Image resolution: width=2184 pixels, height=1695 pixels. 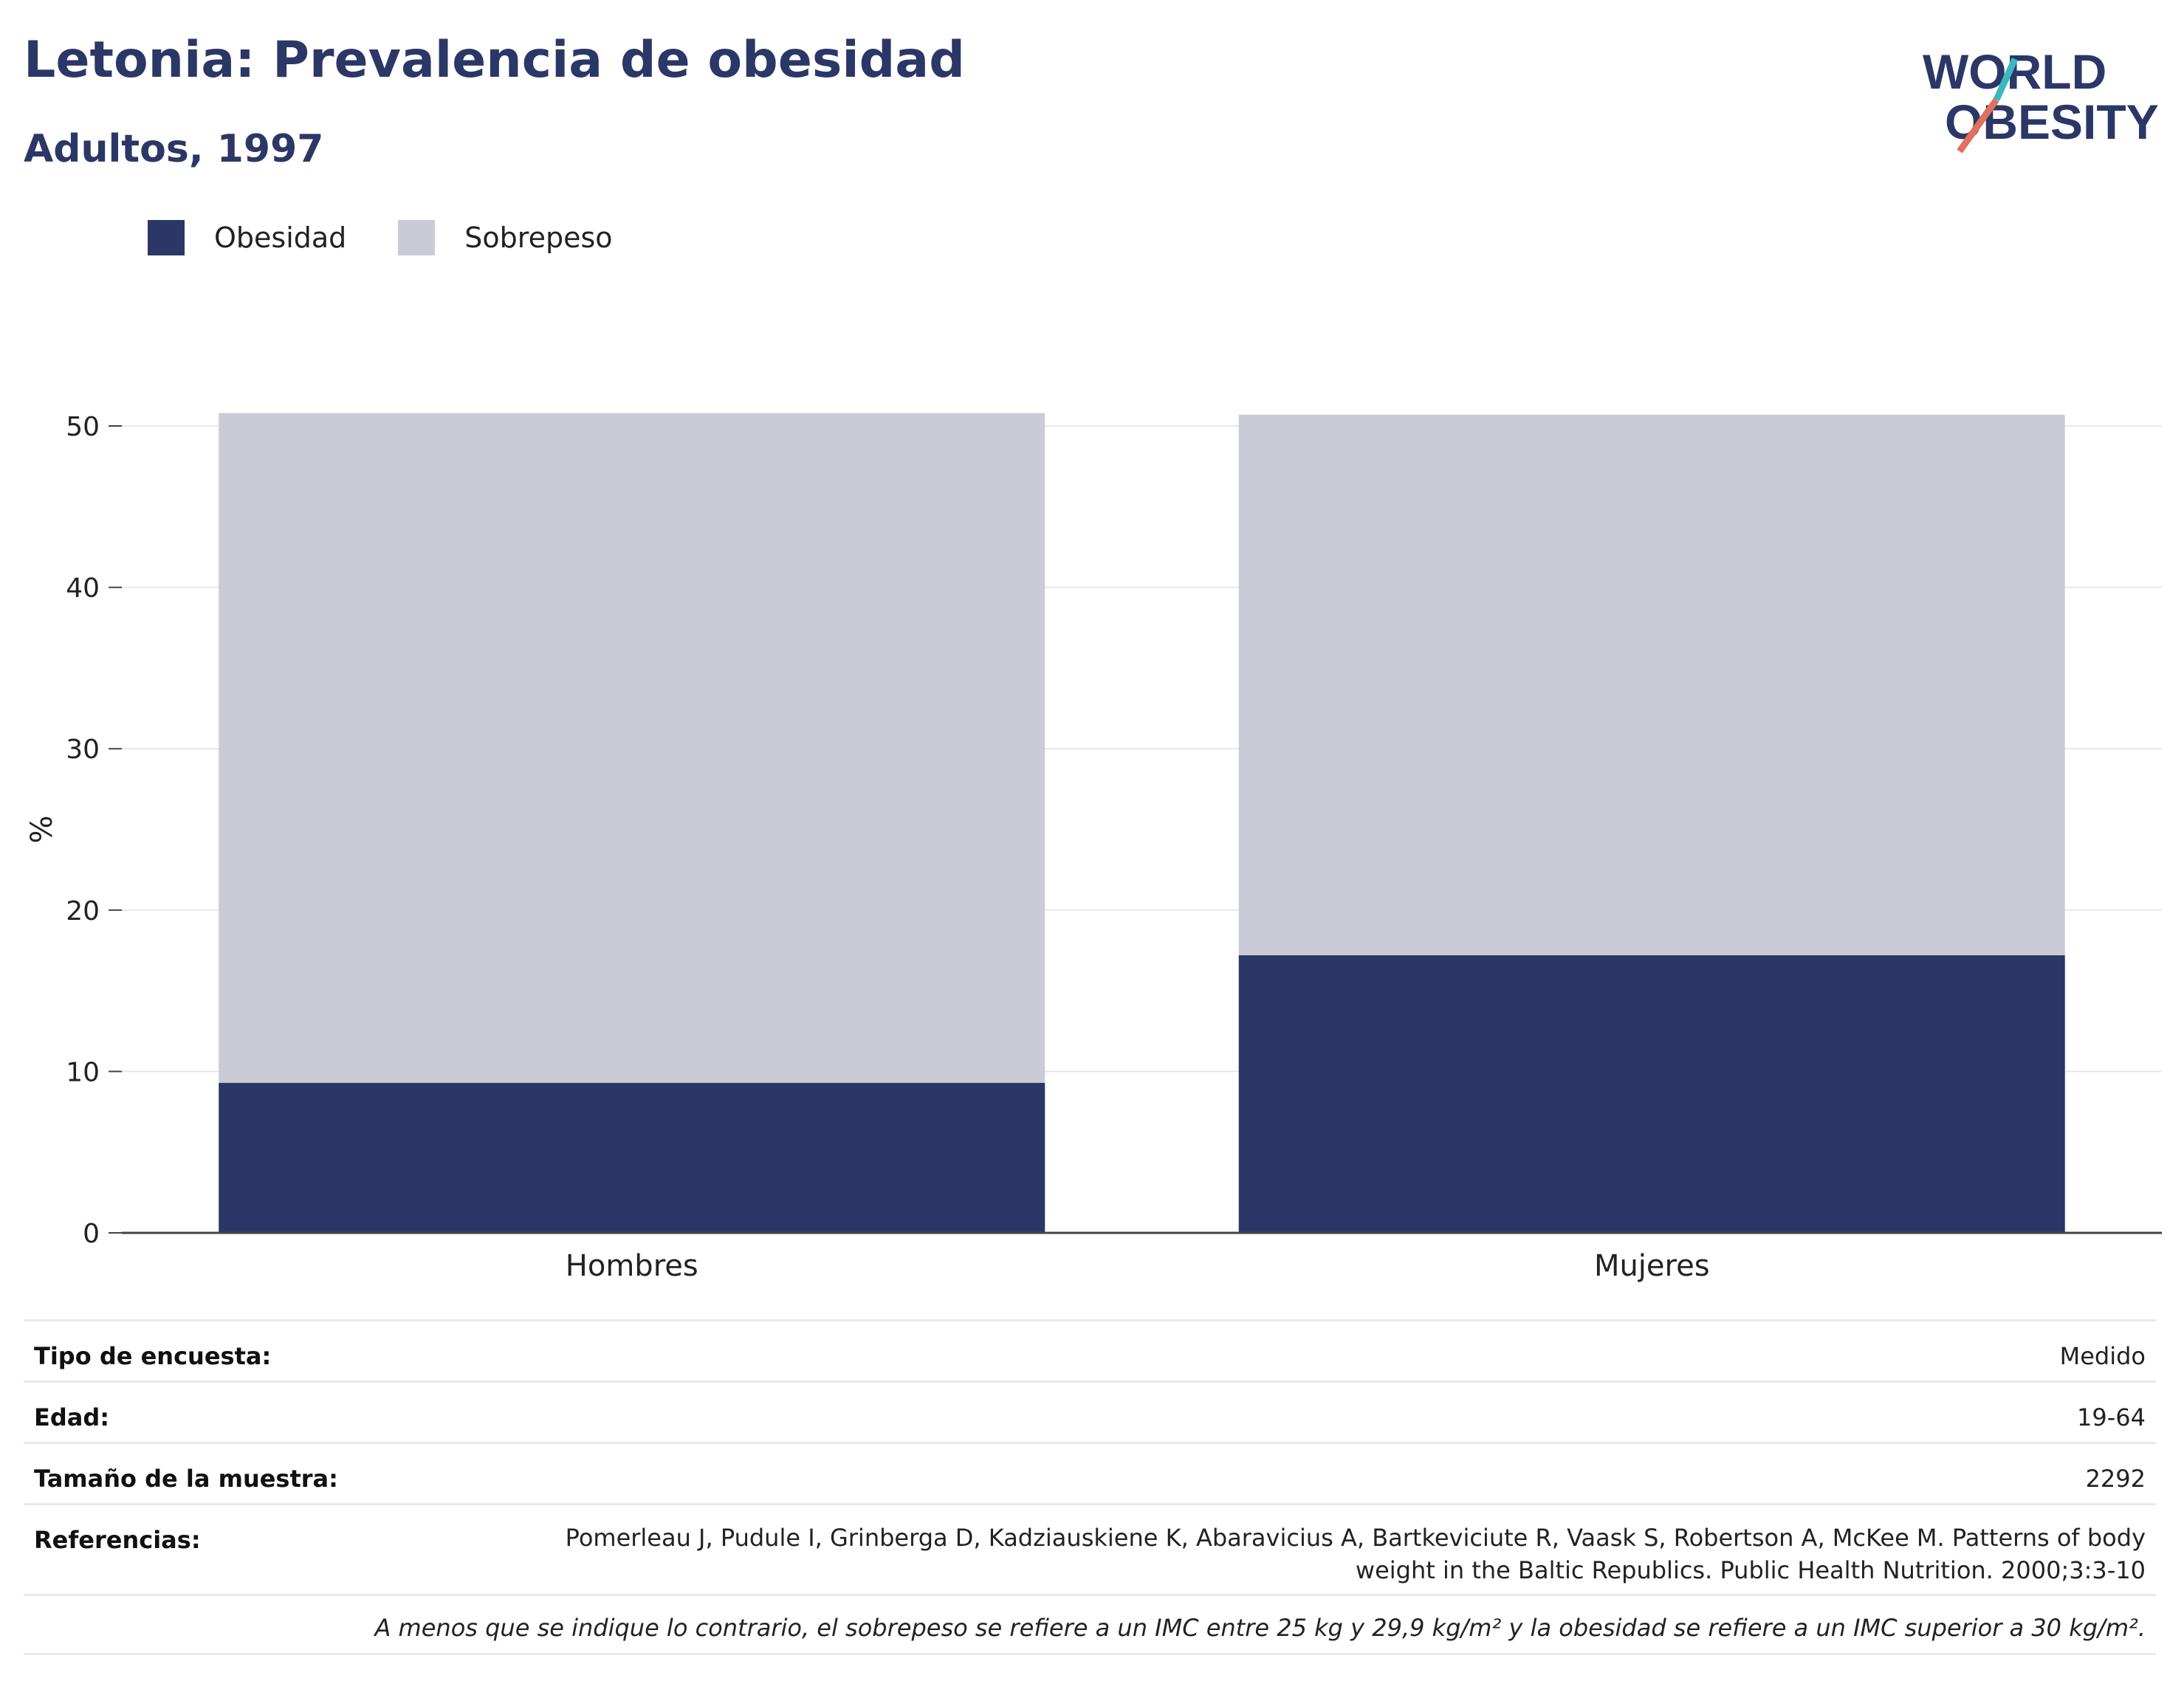 What do you see at coordinates (118, 1540) in the screenshot?
I see `references-label: Referencias:` at bounding box center [118, 1540].